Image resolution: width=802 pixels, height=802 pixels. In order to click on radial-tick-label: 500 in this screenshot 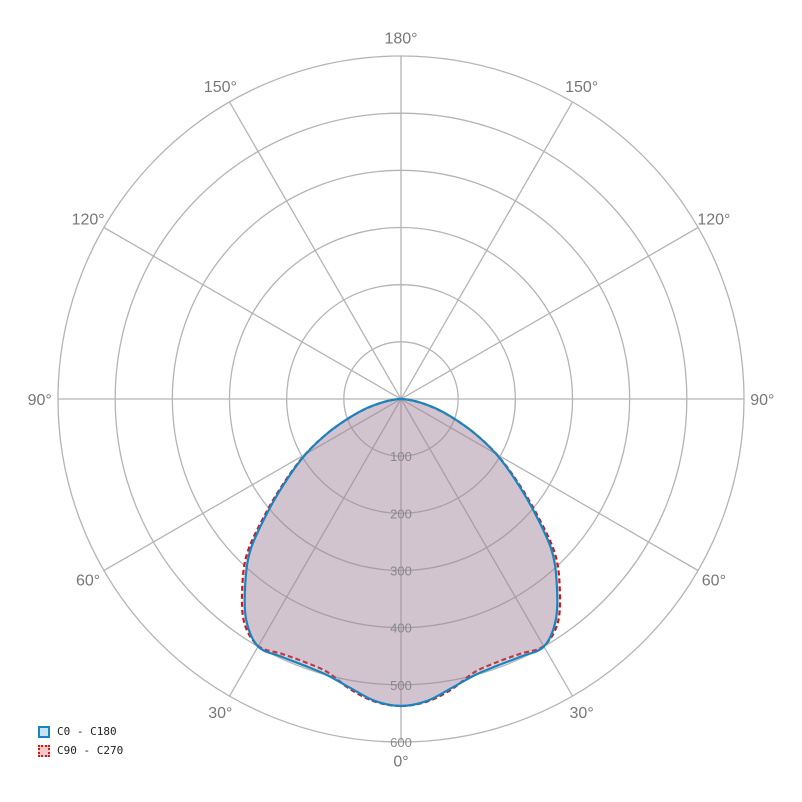, I will do `click(401, 685)`.